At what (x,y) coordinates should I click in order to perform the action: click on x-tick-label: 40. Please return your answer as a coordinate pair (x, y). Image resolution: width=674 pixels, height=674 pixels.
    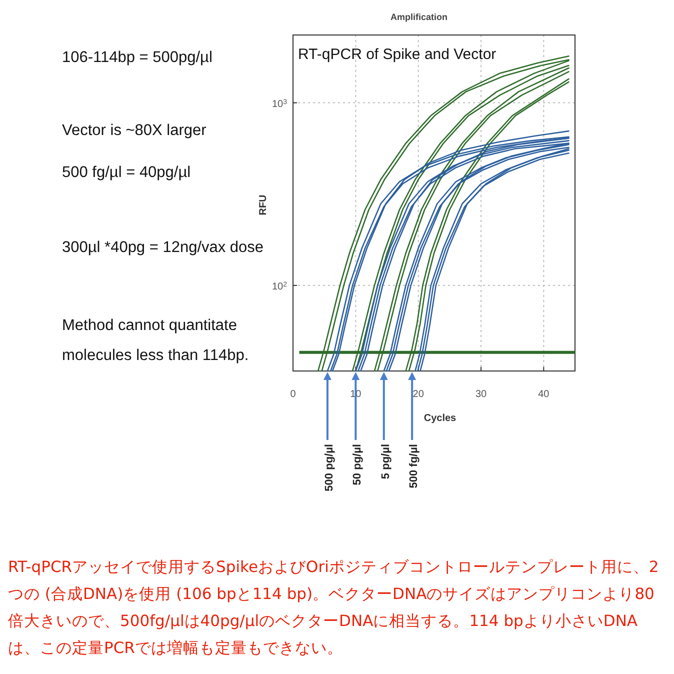
    Looking at the image, I should click on (544, 394).